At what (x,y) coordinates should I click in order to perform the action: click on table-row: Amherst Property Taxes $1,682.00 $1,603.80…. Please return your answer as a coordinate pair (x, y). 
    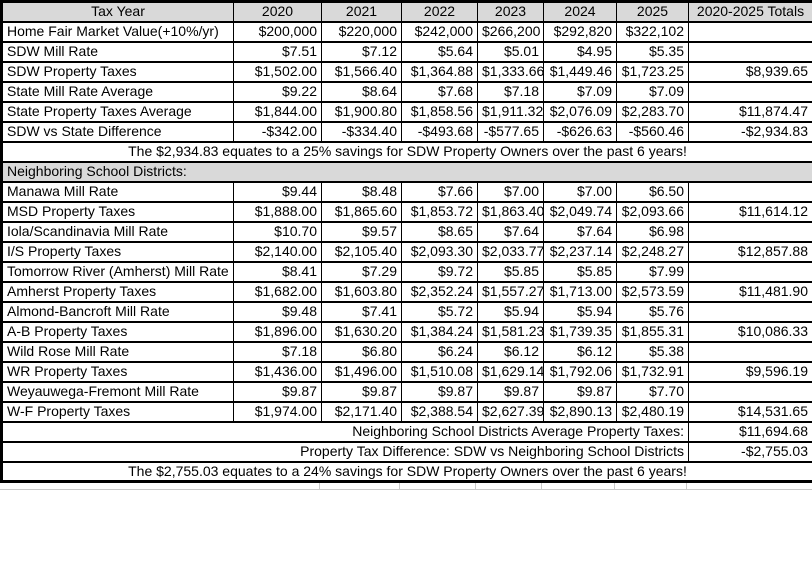
    Looking at the image, I should click on (406, 291).